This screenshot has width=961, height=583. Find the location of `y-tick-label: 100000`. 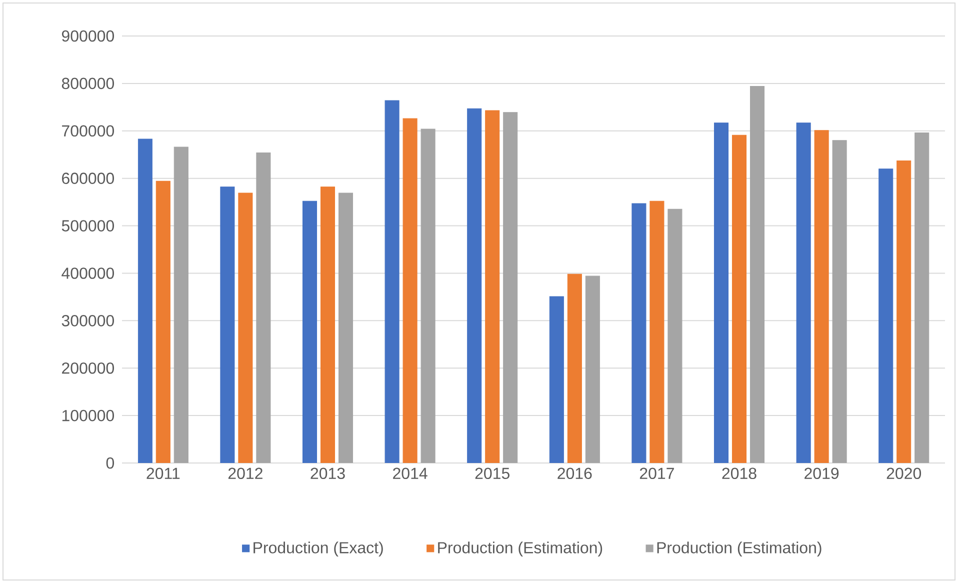

y-tick-label: 100000 is located at coordinates (88, 416).